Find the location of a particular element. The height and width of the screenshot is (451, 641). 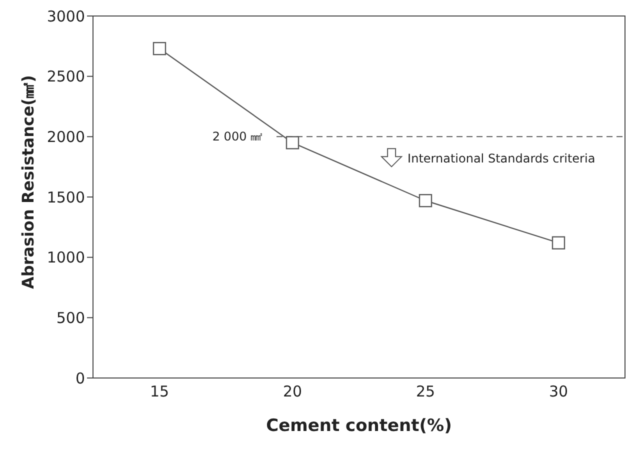

y-tick-label: 500 is located at coordinates (70, 317).